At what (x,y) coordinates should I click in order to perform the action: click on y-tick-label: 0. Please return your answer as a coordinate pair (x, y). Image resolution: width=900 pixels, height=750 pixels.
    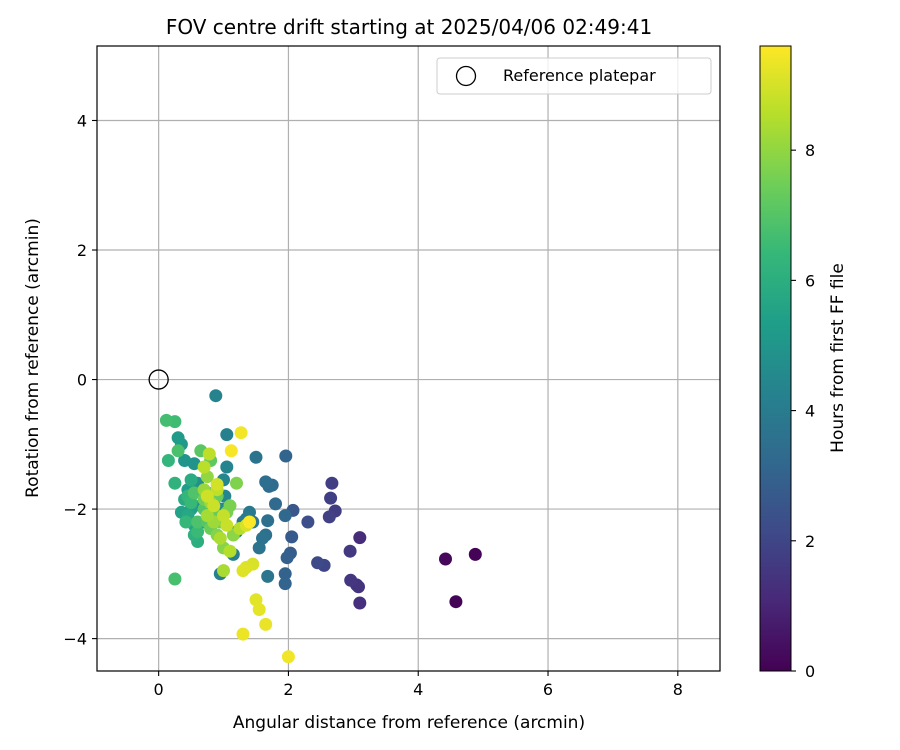
    Looking at the image, I should click on (82, 380).